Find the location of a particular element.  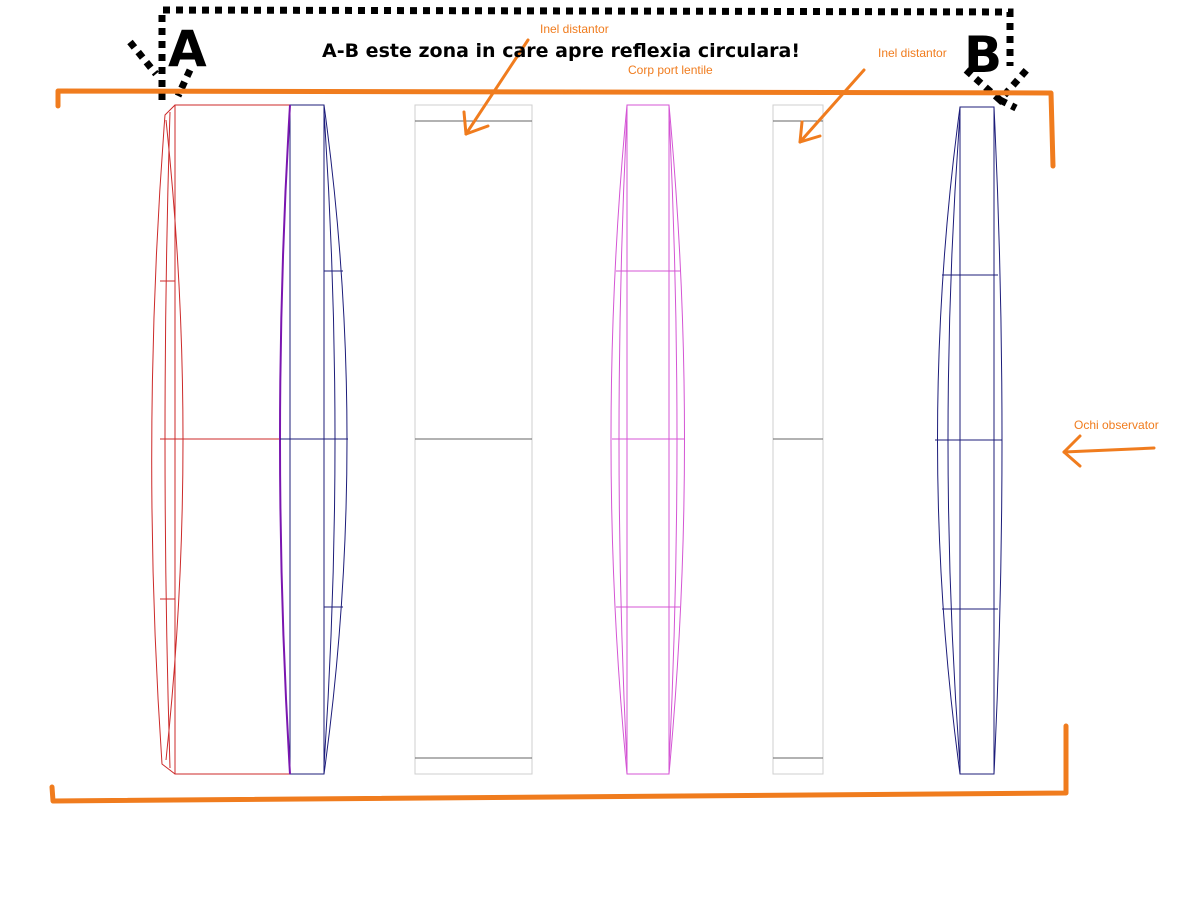

lens-element-1-front-curve-mid is located at coordinates (167, 440).